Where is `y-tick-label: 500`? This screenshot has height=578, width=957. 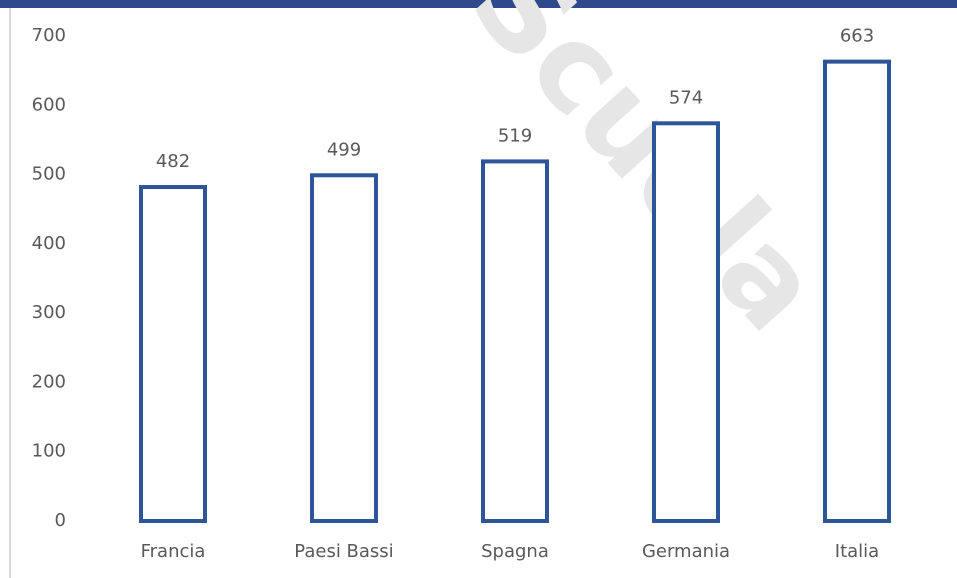
y-tick-label: 500 is located at coordinates (49, 174).